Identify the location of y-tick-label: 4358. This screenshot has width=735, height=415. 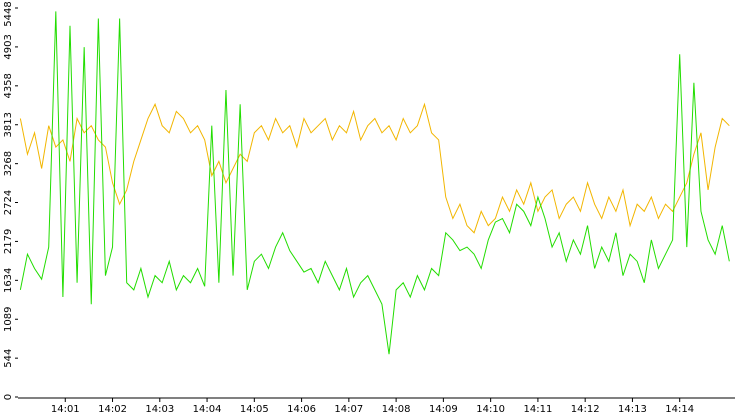
(8, 85).